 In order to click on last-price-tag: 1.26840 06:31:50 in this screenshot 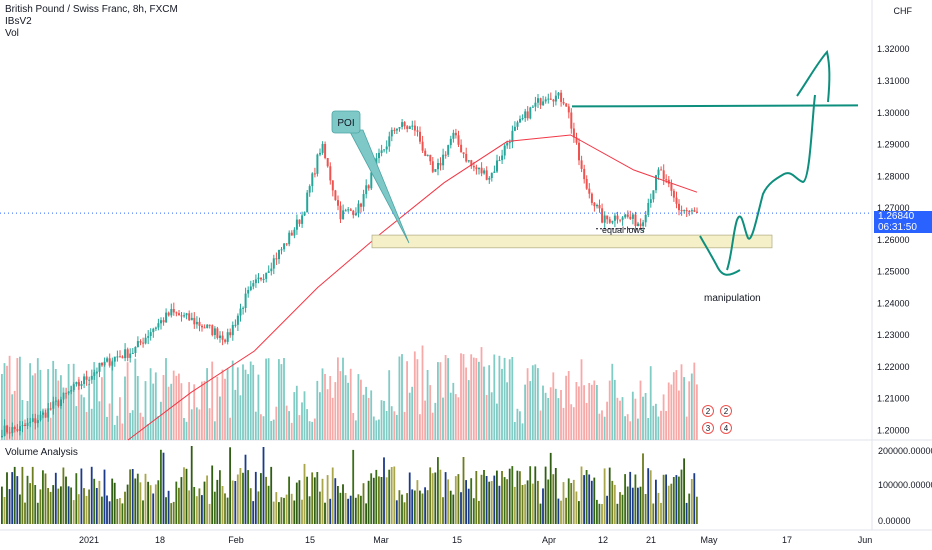, I will do `click(903, 222)`.